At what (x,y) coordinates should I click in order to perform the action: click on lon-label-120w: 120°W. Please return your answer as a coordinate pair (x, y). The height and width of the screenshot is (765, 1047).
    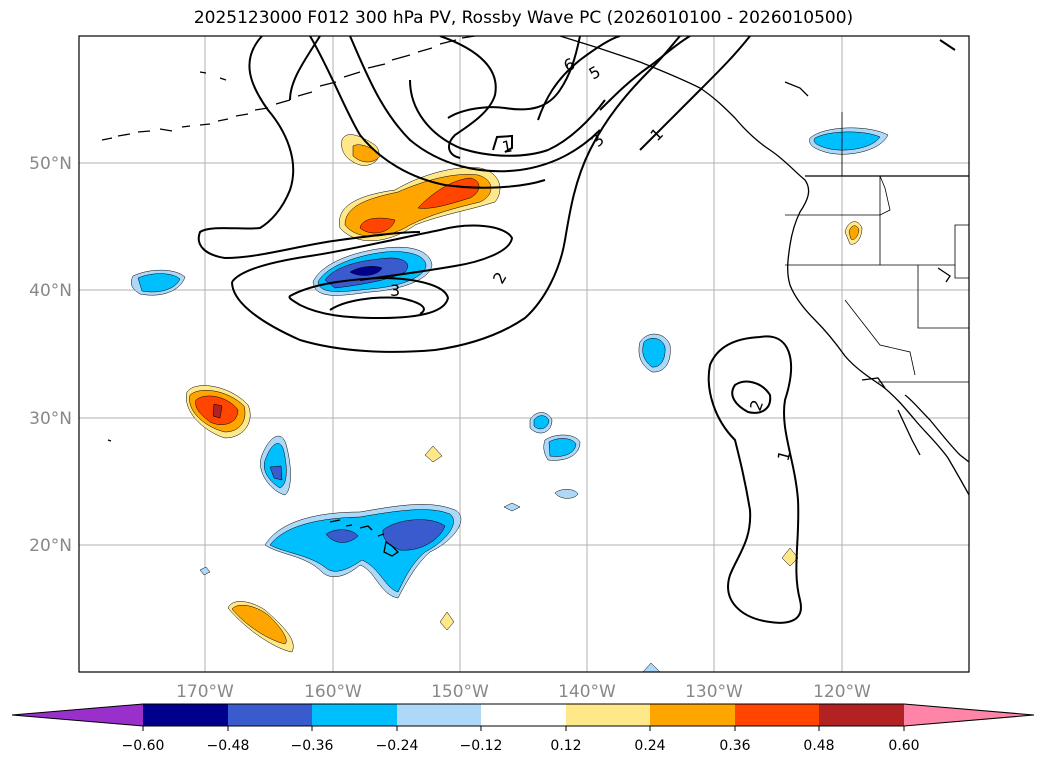
    Looking at the image, I should click on (842, 692).